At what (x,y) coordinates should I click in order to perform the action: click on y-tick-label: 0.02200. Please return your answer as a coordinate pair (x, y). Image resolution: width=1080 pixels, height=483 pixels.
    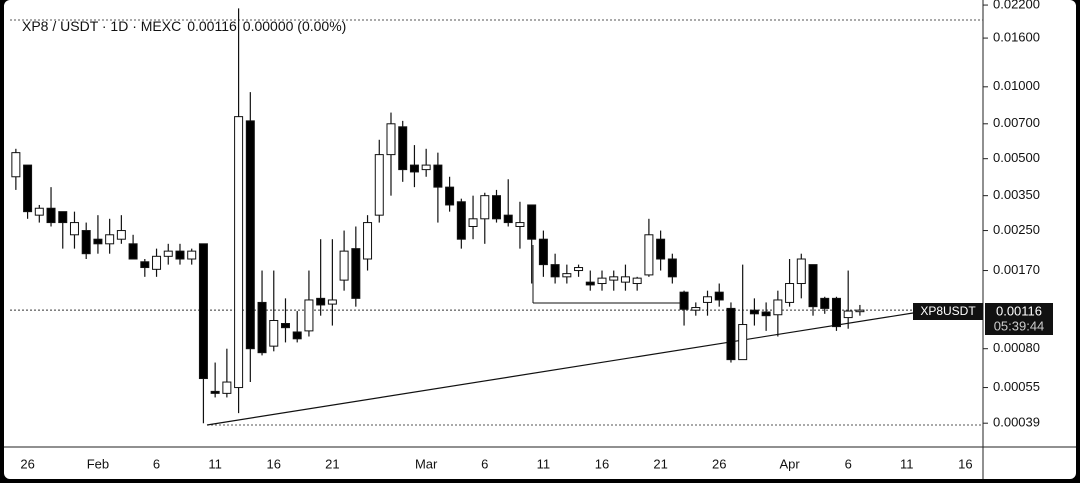
    Looking at the image, I should click on (1016, 5).